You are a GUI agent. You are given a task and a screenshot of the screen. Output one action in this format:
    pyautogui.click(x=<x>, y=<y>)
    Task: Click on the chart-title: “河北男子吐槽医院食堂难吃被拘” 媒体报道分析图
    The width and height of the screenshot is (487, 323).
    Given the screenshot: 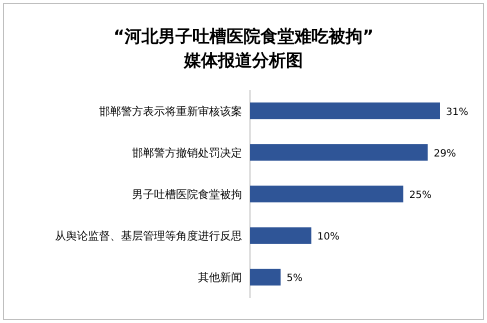 What is the action you would take?
    pyautogui.click(x=243, y=49)
    